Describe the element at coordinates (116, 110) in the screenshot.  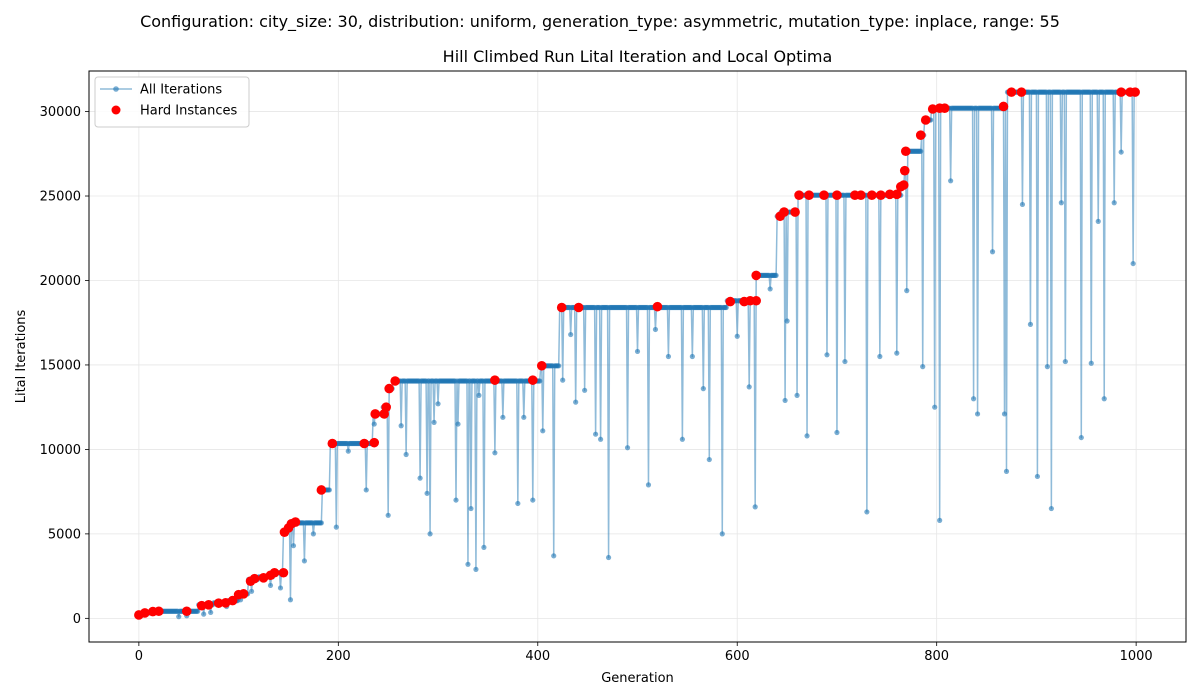
I see `legend-hard-instances-marker` at that location.